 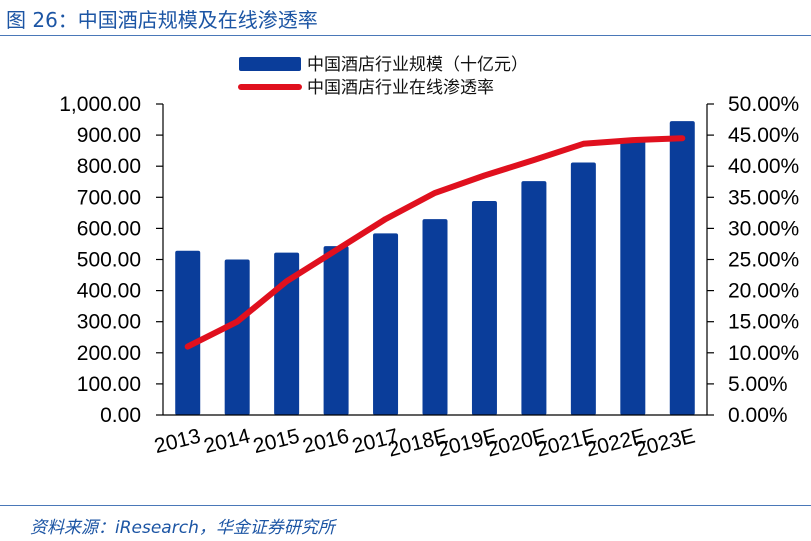 I want to click on left-tick-label: 1,000.00, so click(x=100, y=104).